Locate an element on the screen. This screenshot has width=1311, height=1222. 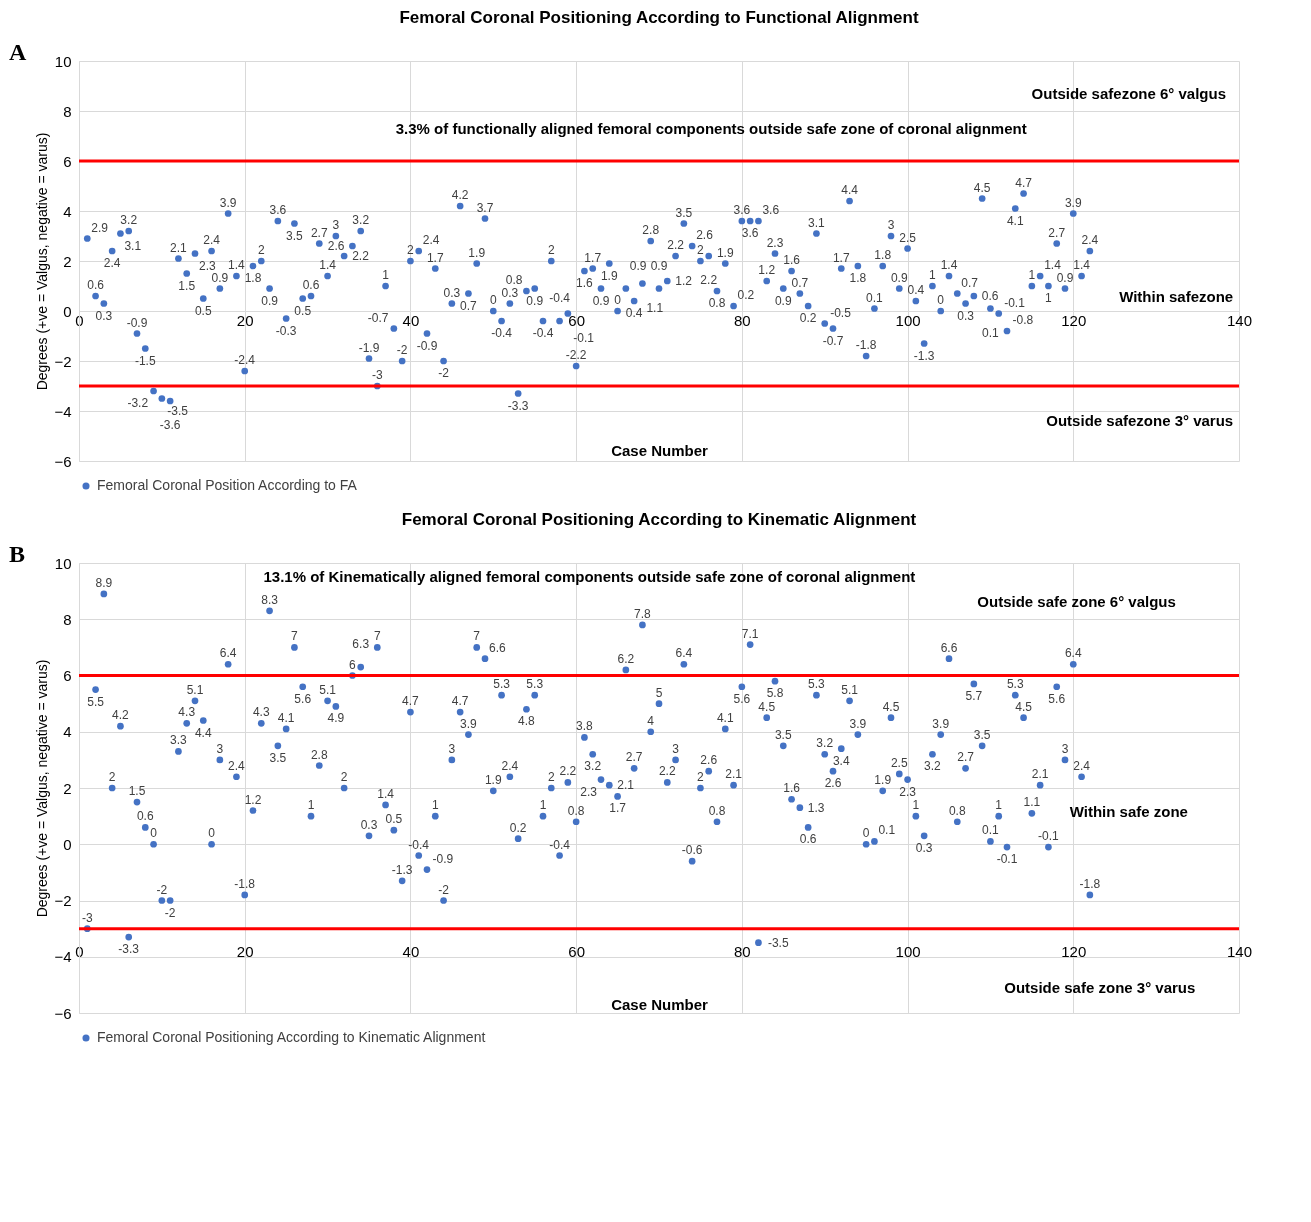
data-label: 0.1 is located at coordinates (991, 830).